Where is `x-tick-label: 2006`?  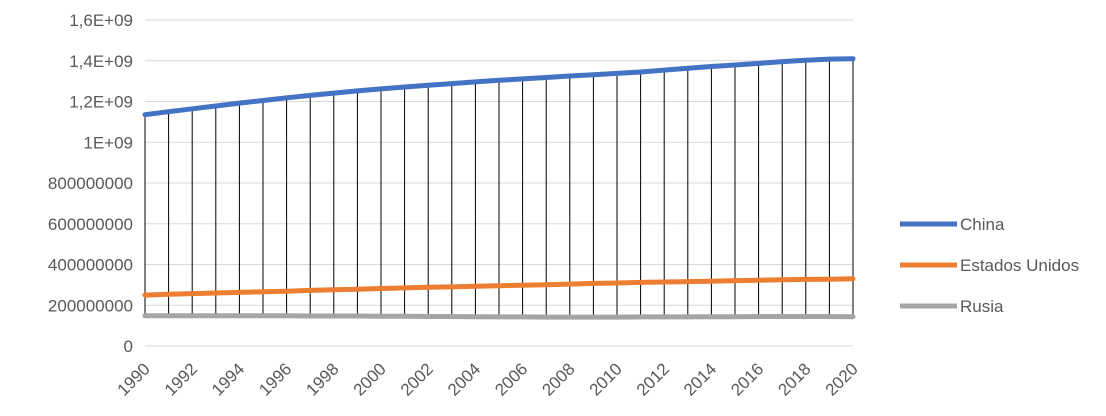
x-tick-label: 2006 is located at coordinates (511, 379).